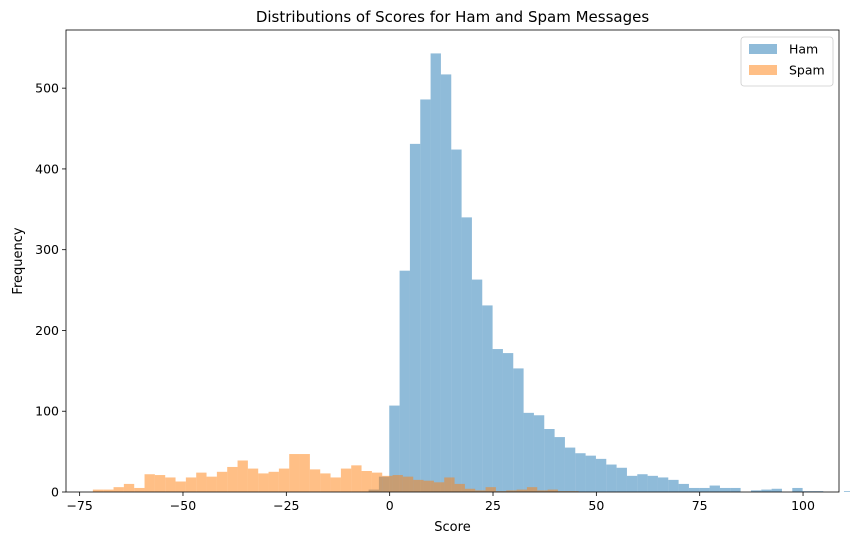 The height and width of the screenshot is (545, 850). What do you see at coordinates (47, 411) in the screenshot?
I see `y-tick-label: 100` at bounding box center [47, 411].